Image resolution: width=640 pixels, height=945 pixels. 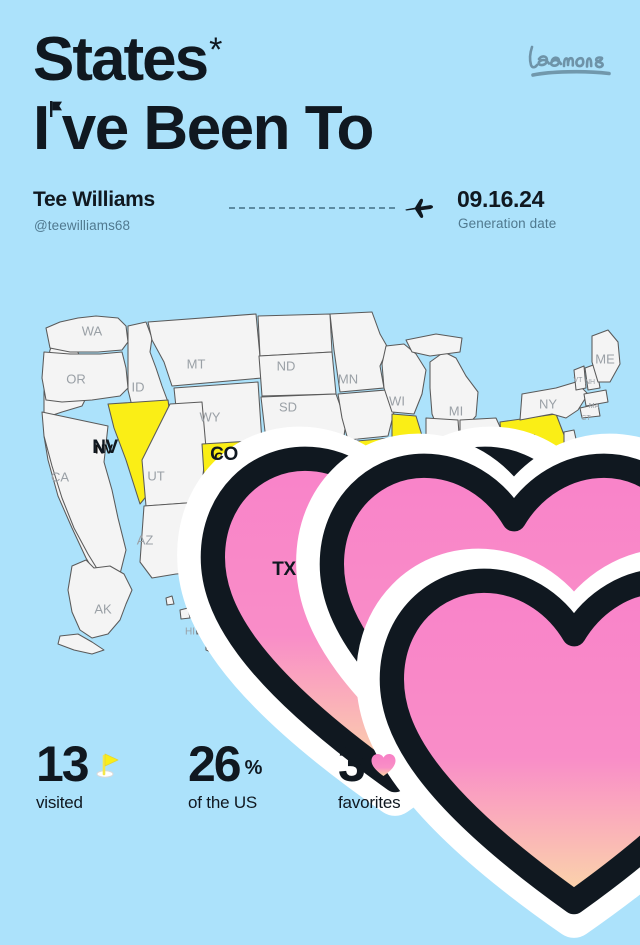 I want to click on stat-visited: 13 visited, so click(x=78, y=774).